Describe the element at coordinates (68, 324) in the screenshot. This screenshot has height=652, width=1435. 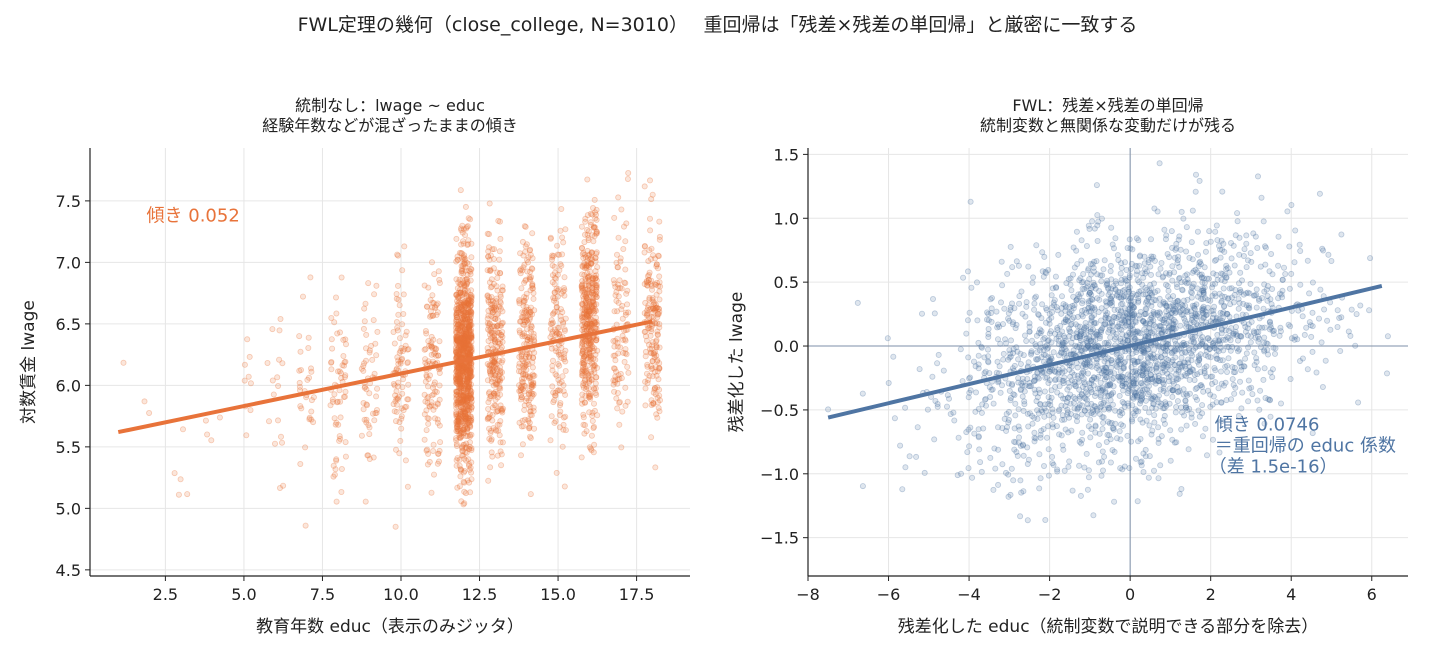
I see `left-ytick-label-4: 6.5` at that location.